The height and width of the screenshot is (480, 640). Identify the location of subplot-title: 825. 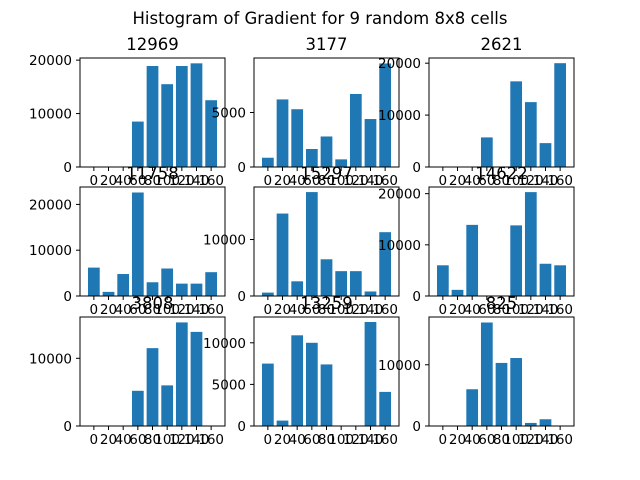
(502, 303).